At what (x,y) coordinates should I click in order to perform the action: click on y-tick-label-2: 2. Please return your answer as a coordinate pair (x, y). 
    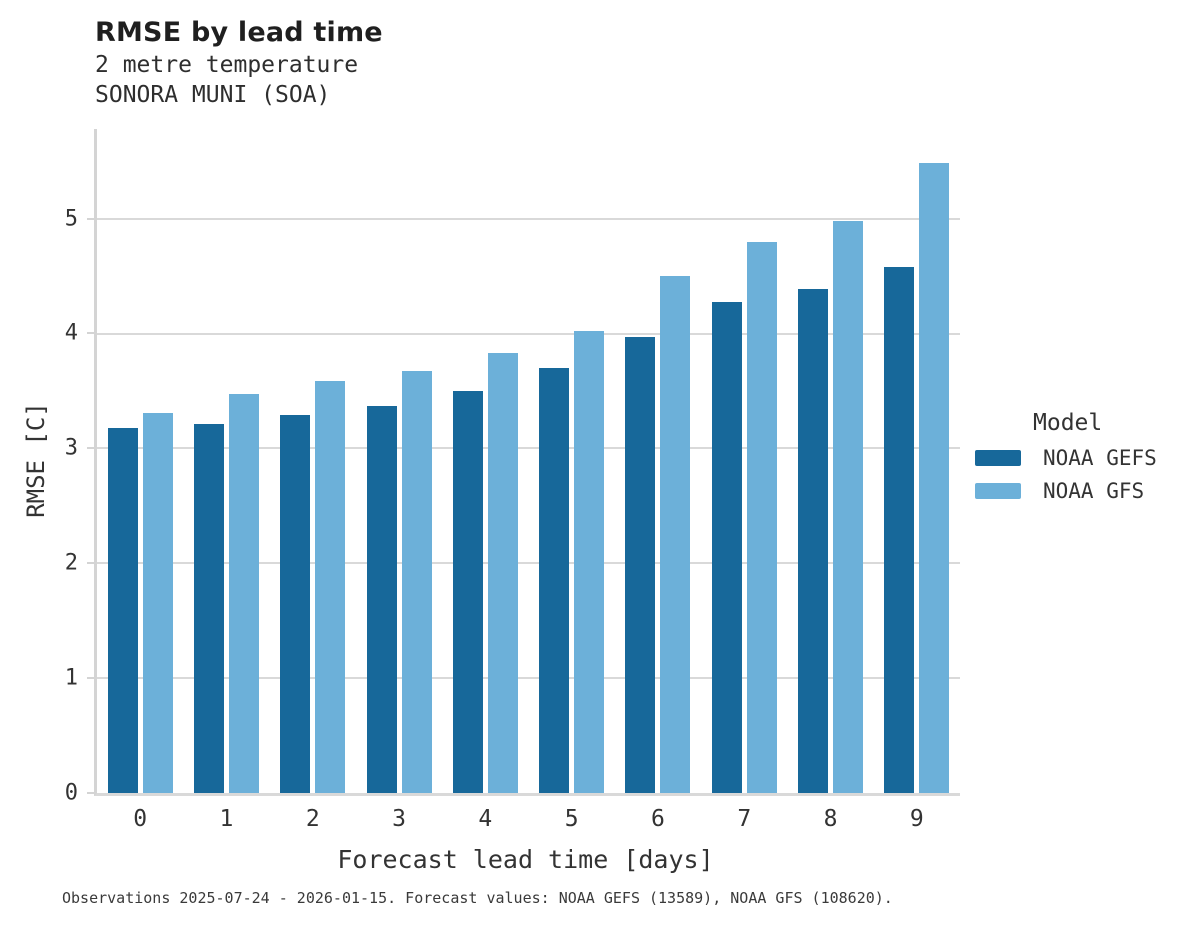
    Looking at the image, I should click on (71, 563).